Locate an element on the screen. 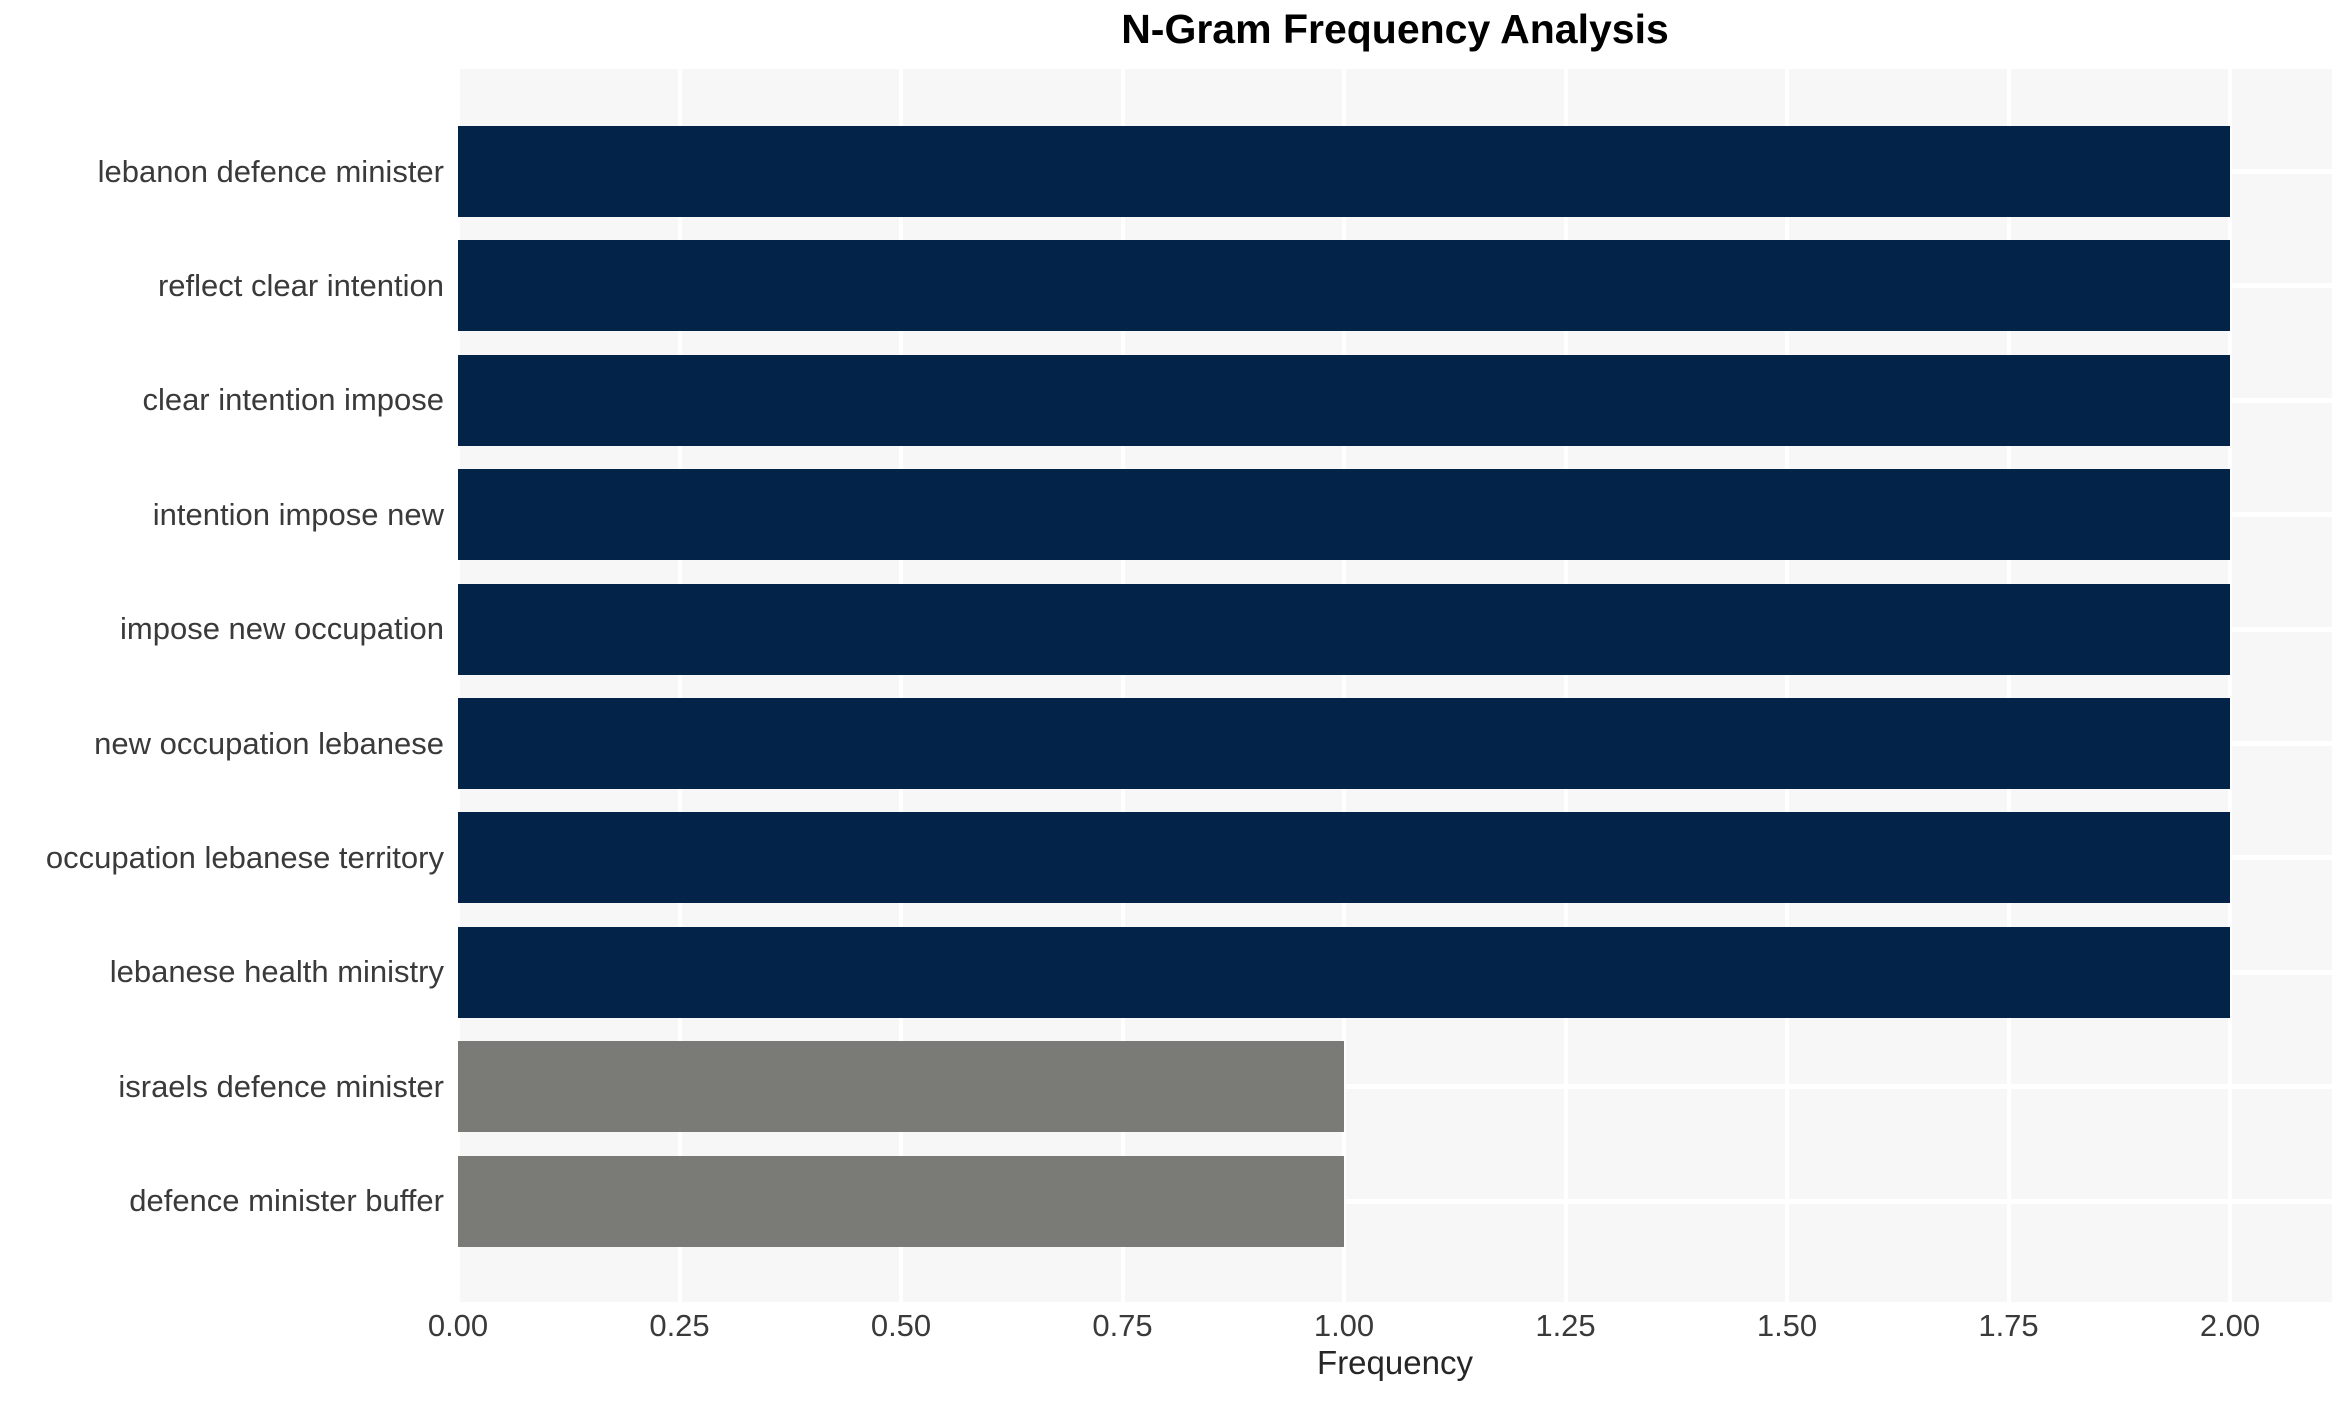 This screenshot has width=2337, height=1402. y-tick-label: israels defence minister is located at coordinates (281, 1086).